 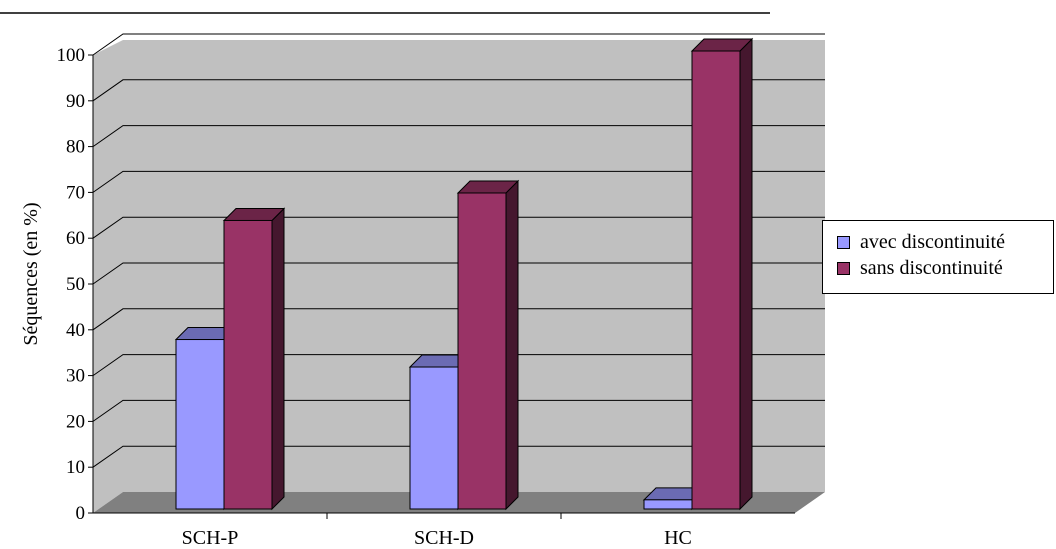 I want to click on y-tick-label: 10, so click(x=75, y=467).